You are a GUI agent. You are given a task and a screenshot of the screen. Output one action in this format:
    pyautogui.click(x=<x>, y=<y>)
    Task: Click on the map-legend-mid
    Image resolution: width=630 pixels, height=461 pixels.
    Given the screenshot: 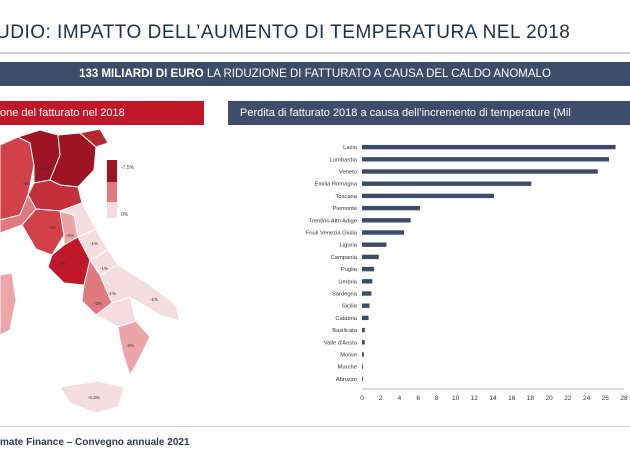 What is the action you would take?
    pyautogui.click(x=112, y=192)
    